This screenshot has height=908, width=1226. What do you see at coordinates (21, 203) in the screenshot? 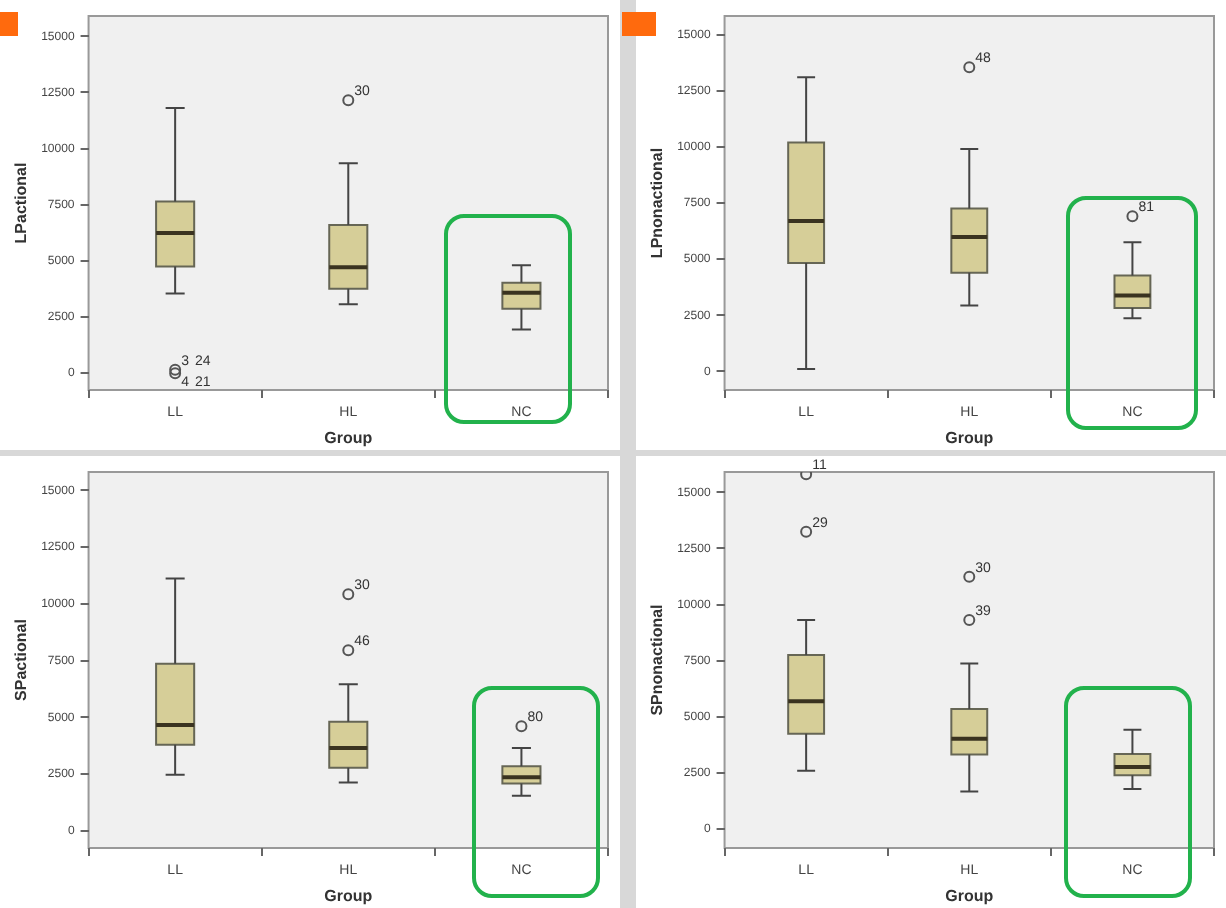
I see `y-axis-title: LPactional` at bounding box center [21, 203].